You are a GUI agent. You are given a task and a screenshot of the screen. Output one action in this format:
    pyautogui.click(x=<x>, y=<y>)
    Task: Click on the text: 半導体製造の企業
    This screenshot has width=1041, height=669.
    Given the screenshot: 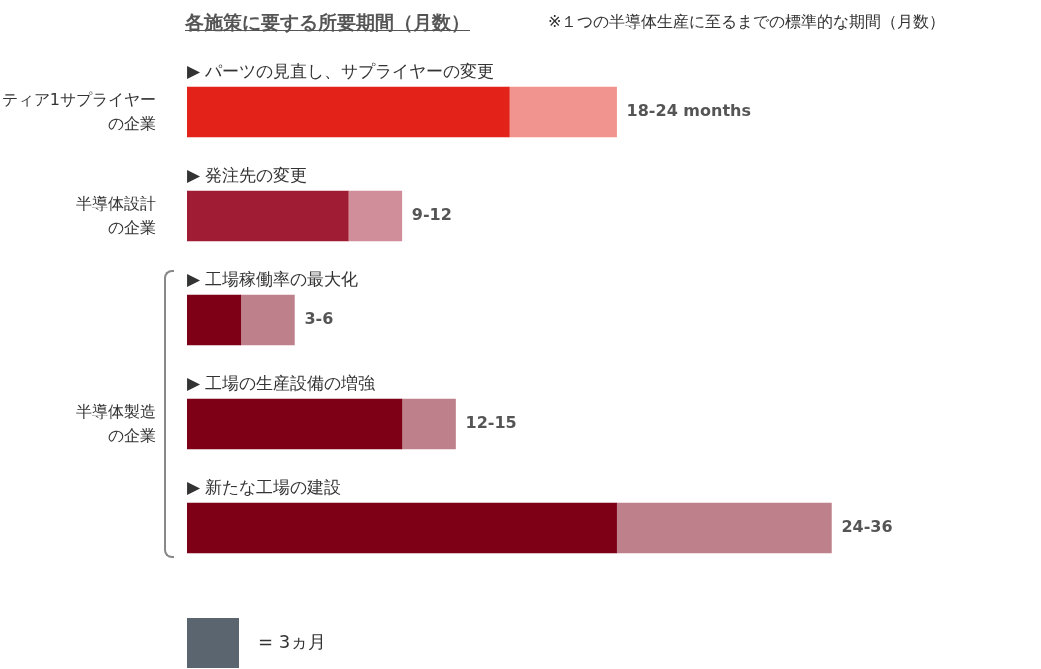 What is the action you would take?
    pyautogui.click(x=115, y=424)
    